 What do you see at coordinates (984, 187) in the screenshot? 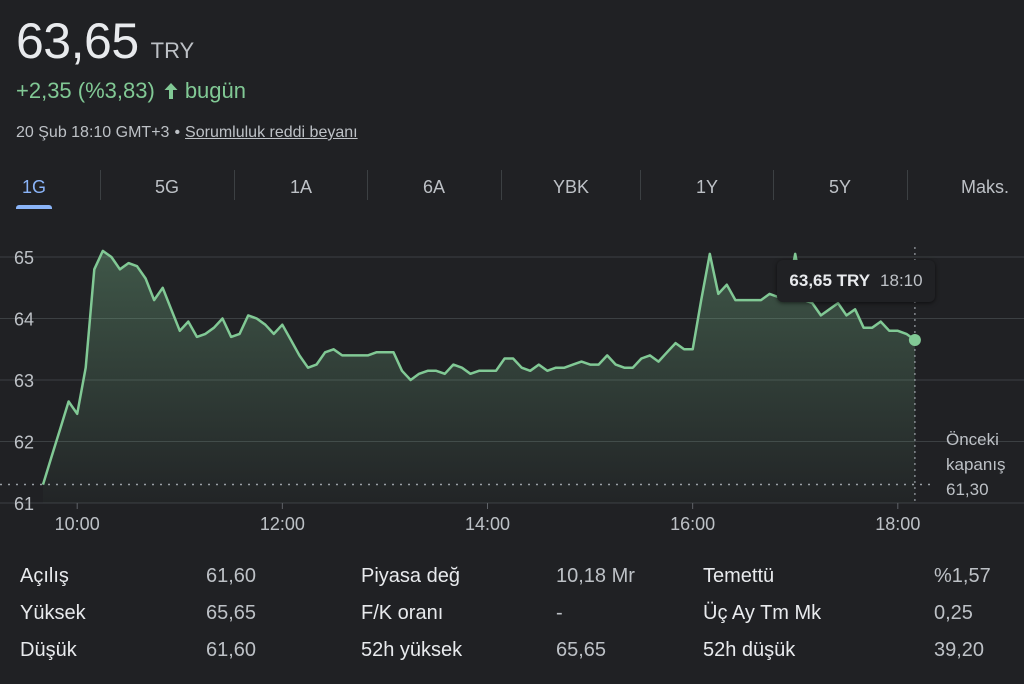
I see `tab-maks: Maks.` at bounding box center [984, 187].